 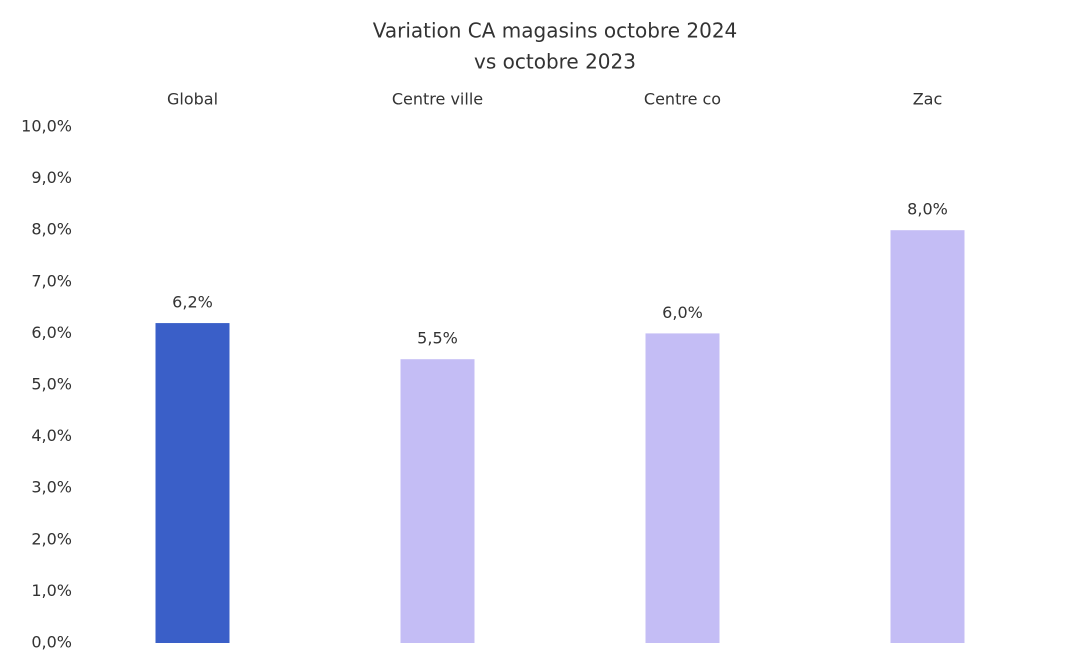 What do you see at coordinates (51, 280) in the screenshot?
I see `y-tick-label: 7,0%` at bounding box center [51, 280].